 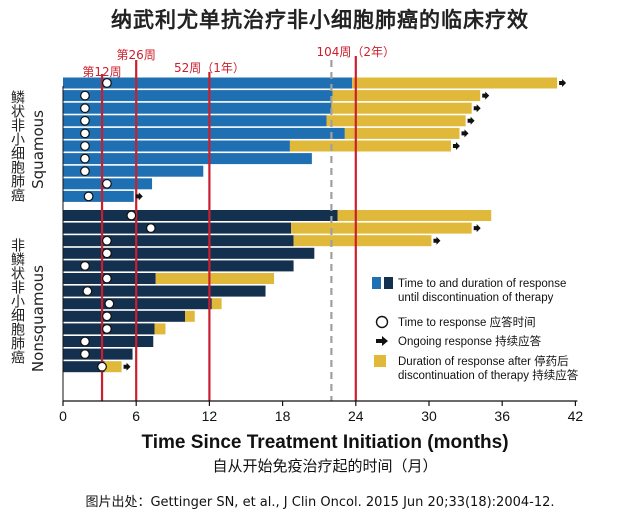 I want to click on legend-swatch-nonsquamous, so click(x=388, y=283).